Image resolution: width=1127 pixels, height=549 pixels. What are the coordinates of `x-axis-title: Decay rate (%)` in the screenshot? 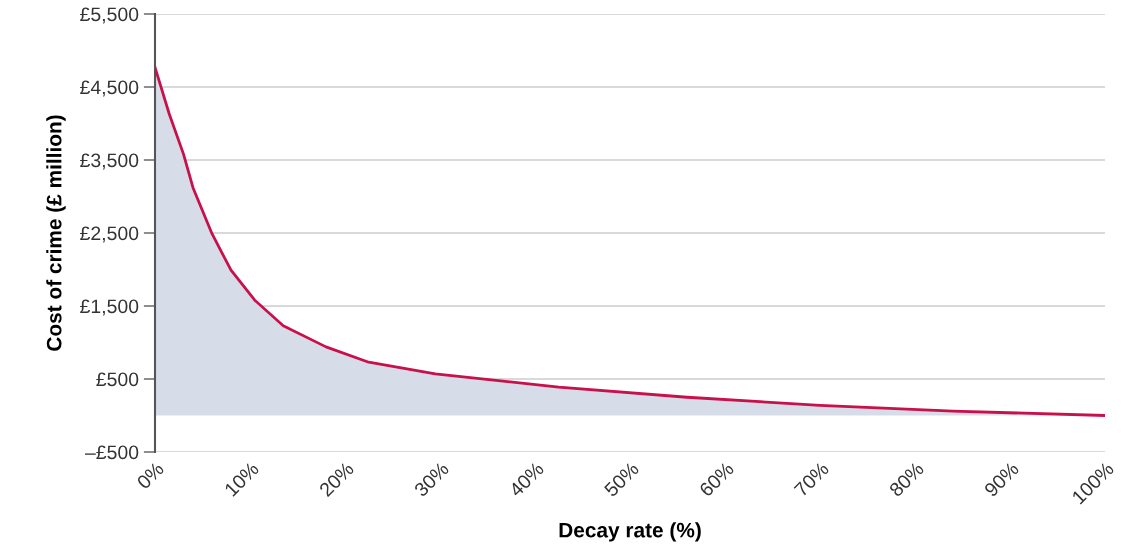 It's located at (630, 532).